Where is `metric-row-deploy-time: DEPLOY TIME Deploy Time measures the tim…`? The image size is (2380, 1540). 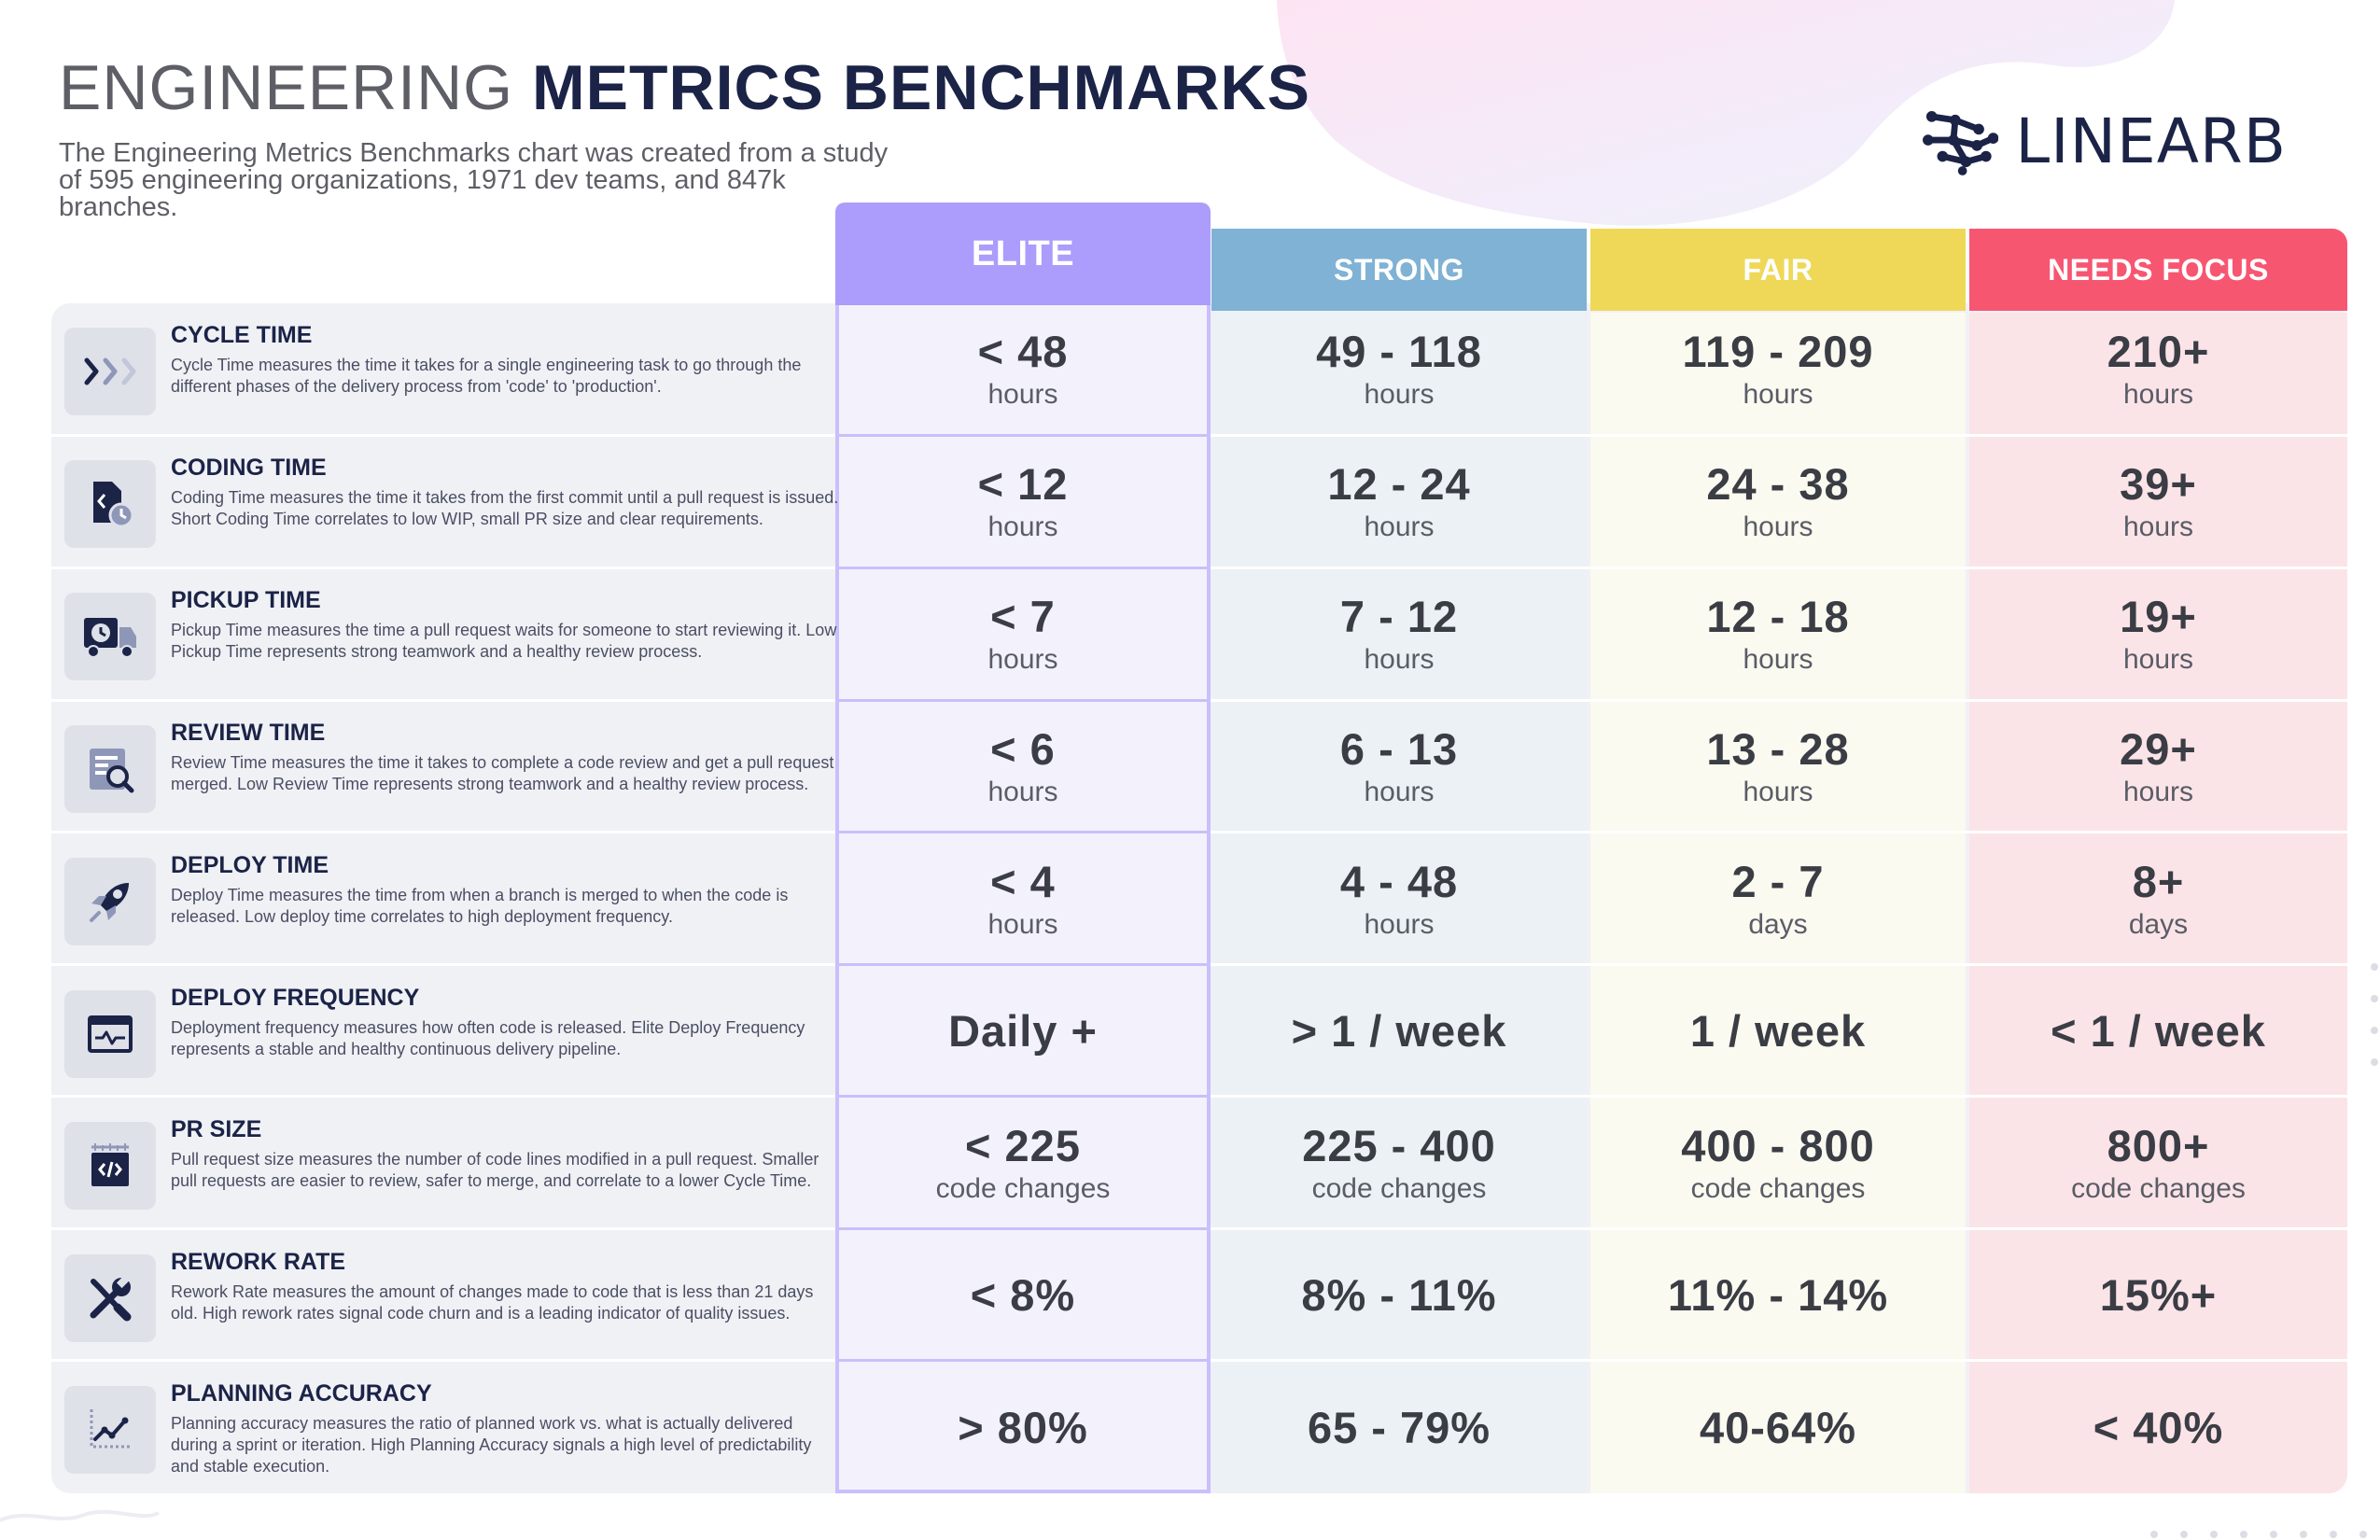 metric-row-deploy-time: DEPLOY TIME Deploy Time measures the tim… is located at coordinates (443, 898).